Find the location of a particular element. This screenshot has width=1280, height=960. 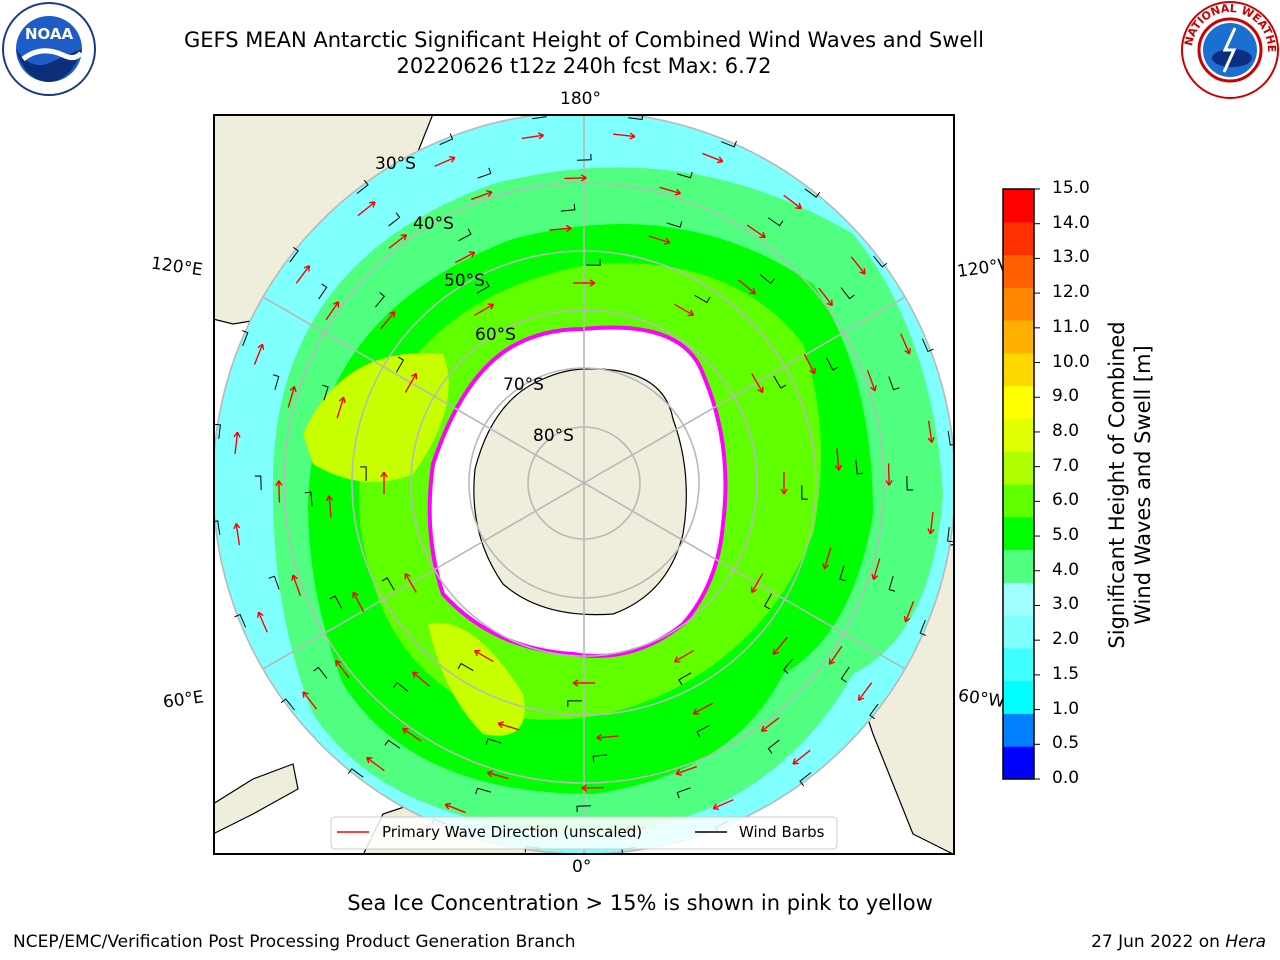

colorbar-tick-label: 2.0 is located at coordinates (1066, 639).